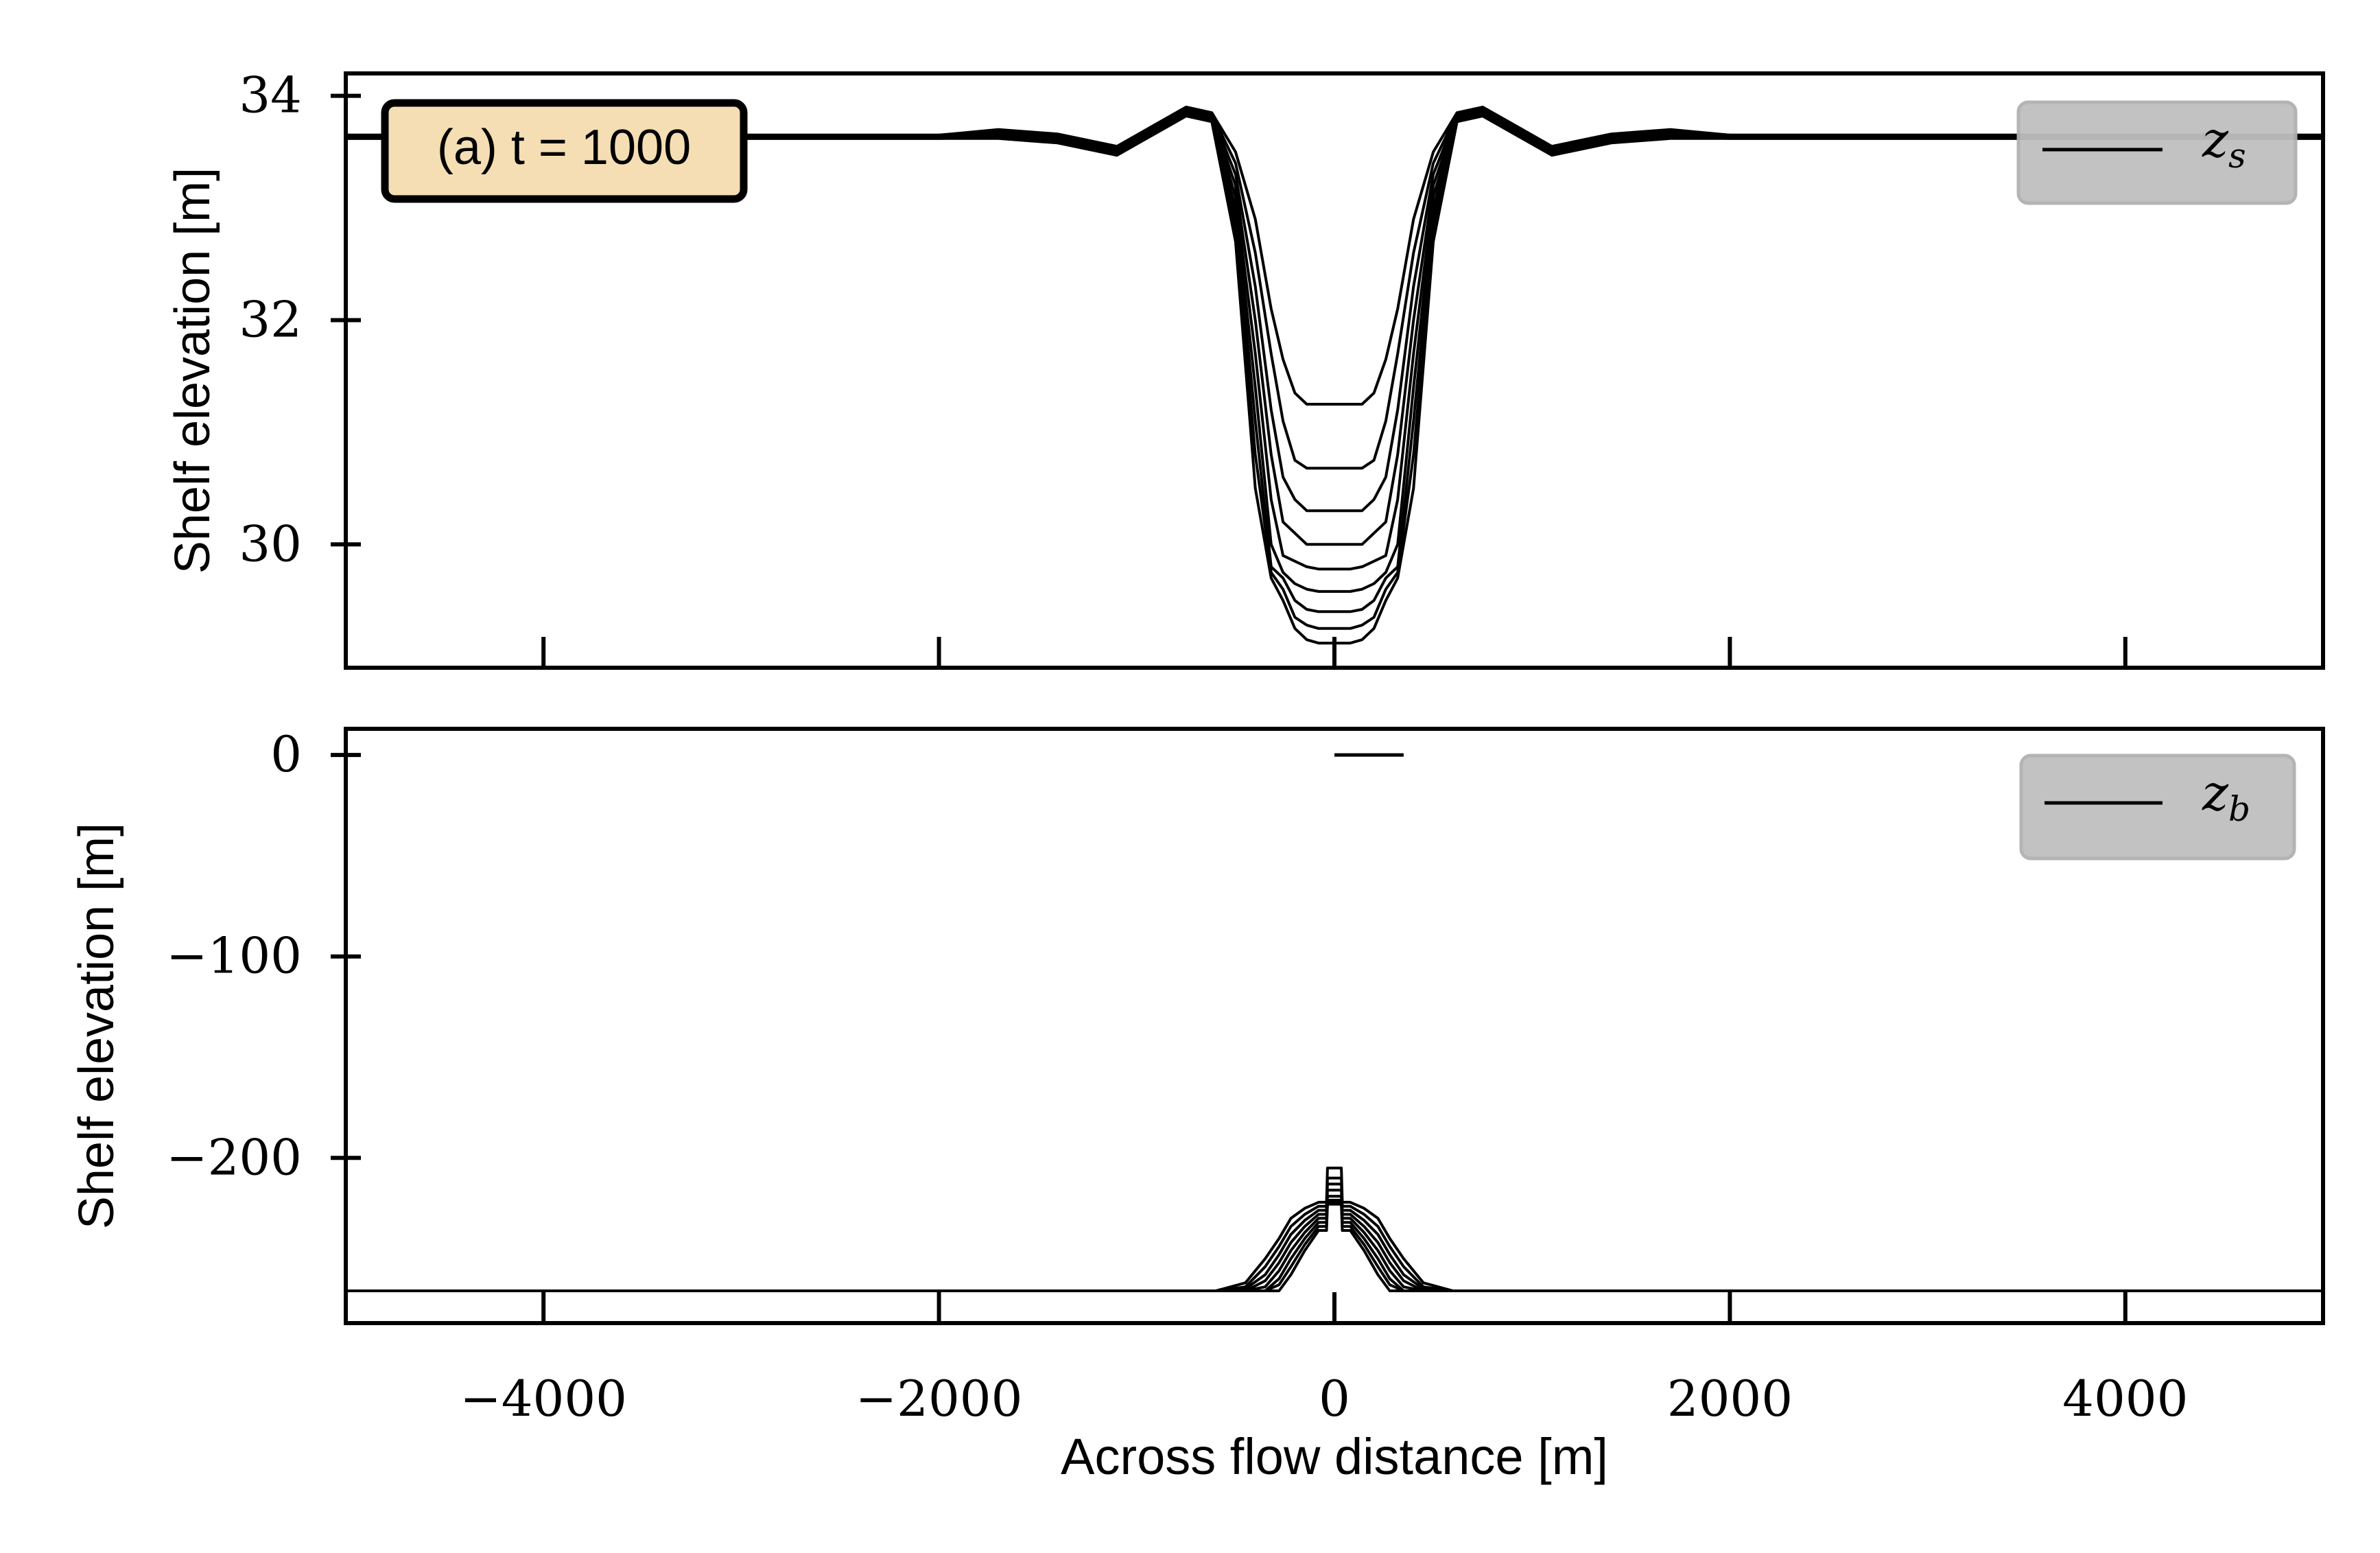  I want to click on legend-top: zs, so click(2157, 152).